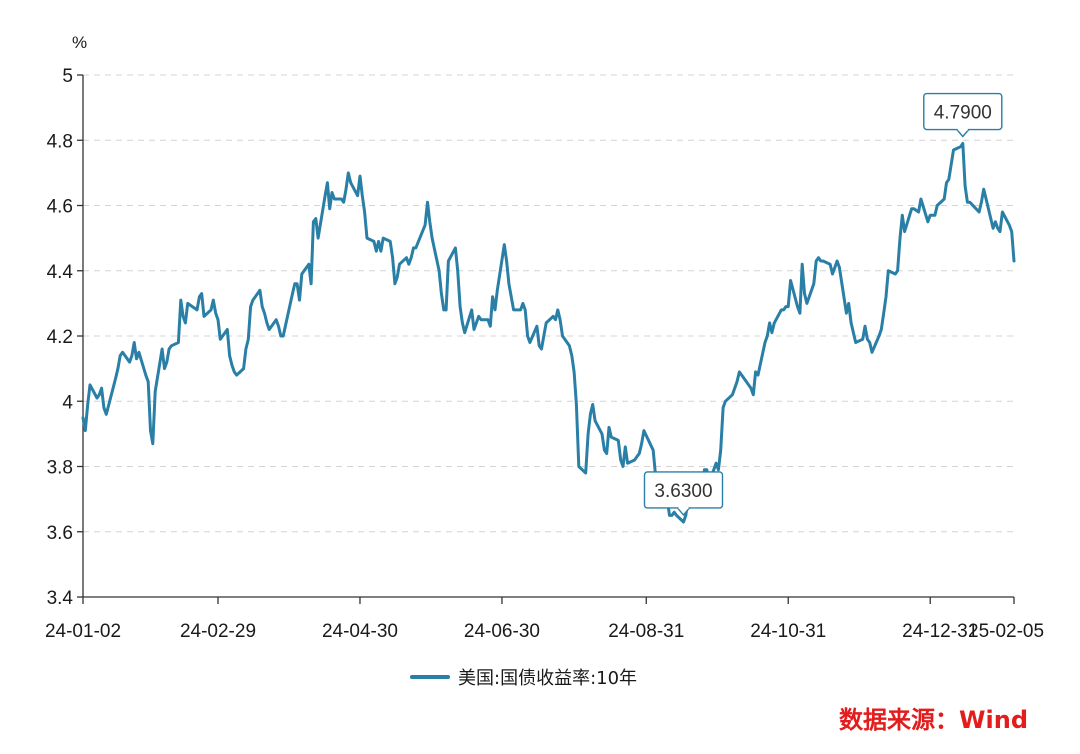  What do you see at coordinates (83, 631) in the screenshot?
I see `x-tick-label: 24-01-02` at bounding box center [83, 631].